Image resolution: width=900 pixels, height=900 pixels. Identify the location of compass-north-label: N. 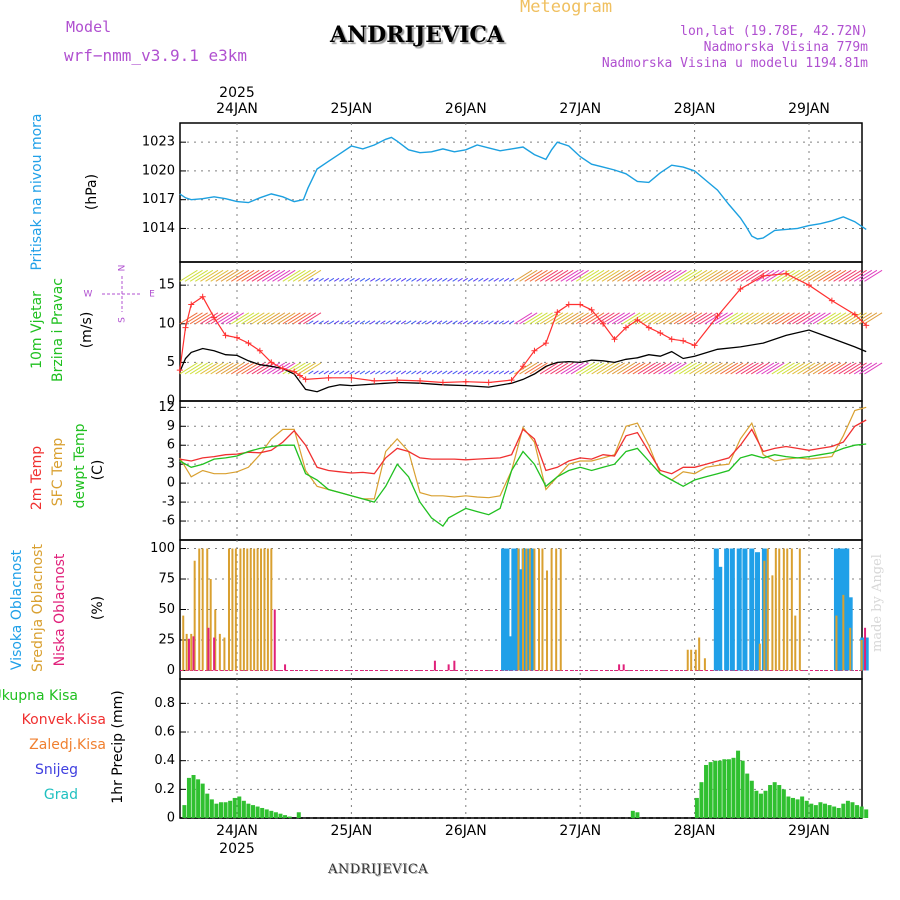
(123, 268).